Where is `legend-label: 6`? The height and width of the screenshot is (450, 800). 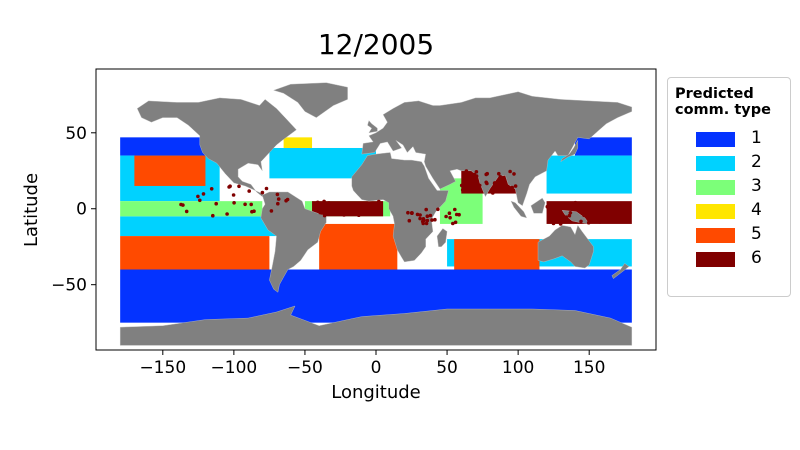
legend-label: 6 is located at coordinates (756, 258).